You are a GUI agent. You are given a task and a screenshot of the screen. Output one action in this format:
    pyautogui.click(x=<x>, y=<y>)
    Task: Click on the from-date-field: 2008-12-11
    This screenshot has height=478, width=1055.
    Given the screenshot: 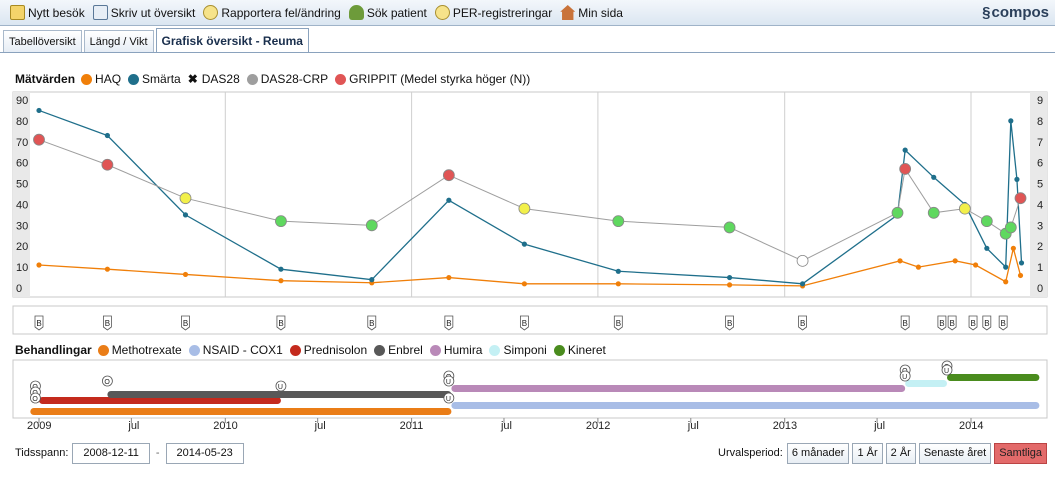 What is the action you would take?
    pyautogui.click(x=111, y=453)
    